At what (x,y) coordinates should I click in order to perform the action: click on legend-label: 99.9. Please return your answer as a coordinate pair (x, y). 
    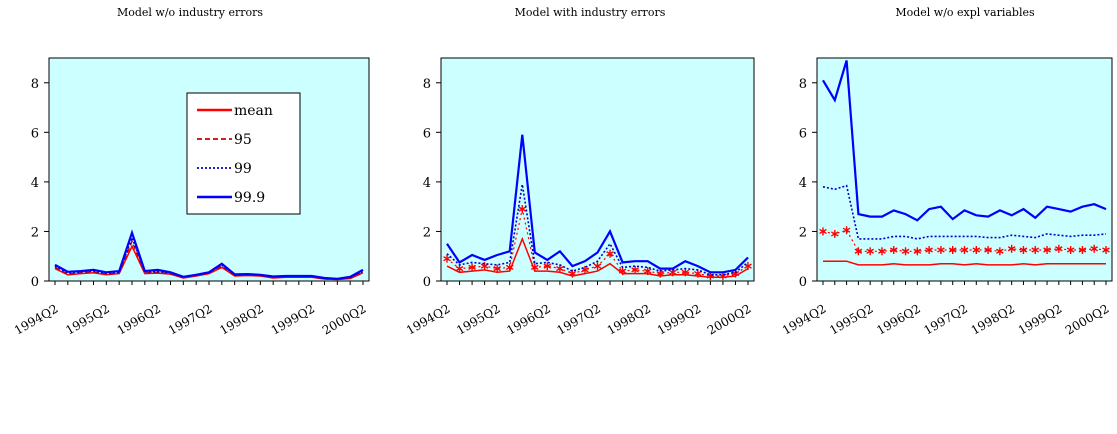
    Looking at the image, I should click on (249, 198).